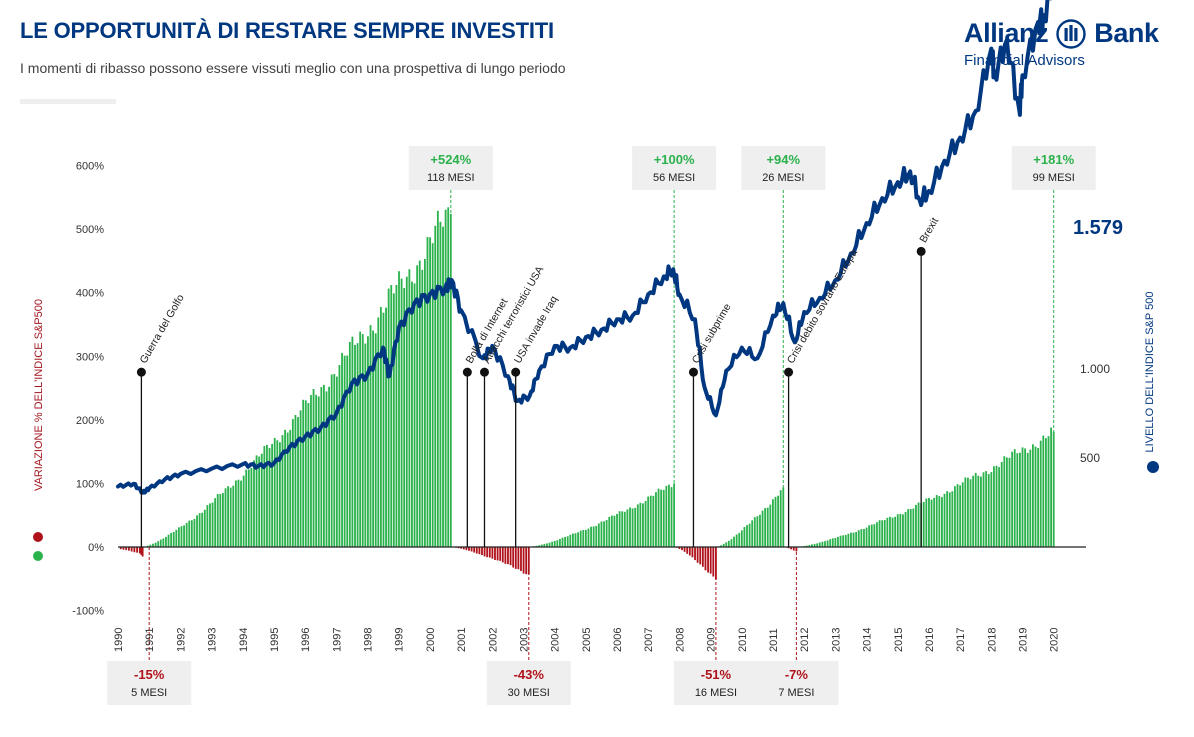 The image size is (1194, 737). I want to click on event-label: Guerra del Golfo, so click(162, 328).